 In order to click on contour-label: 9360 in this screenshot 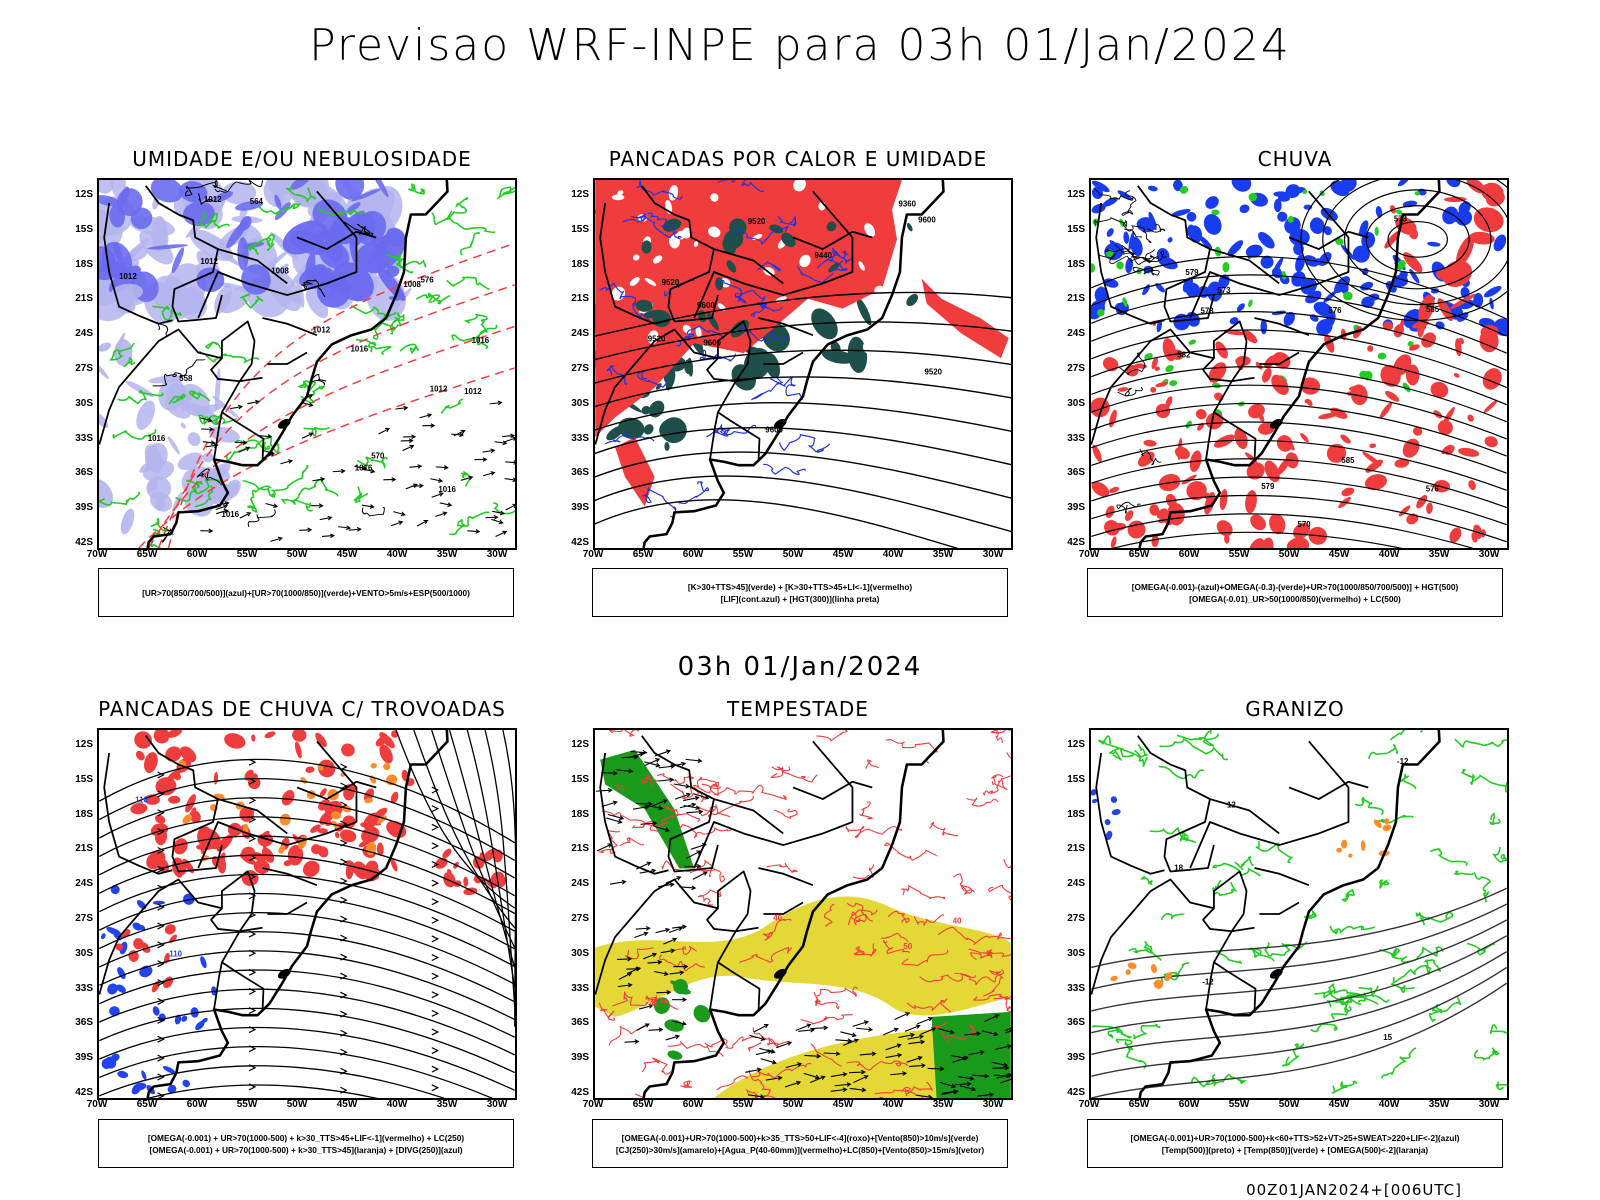, I will do `click(907, 204)`.